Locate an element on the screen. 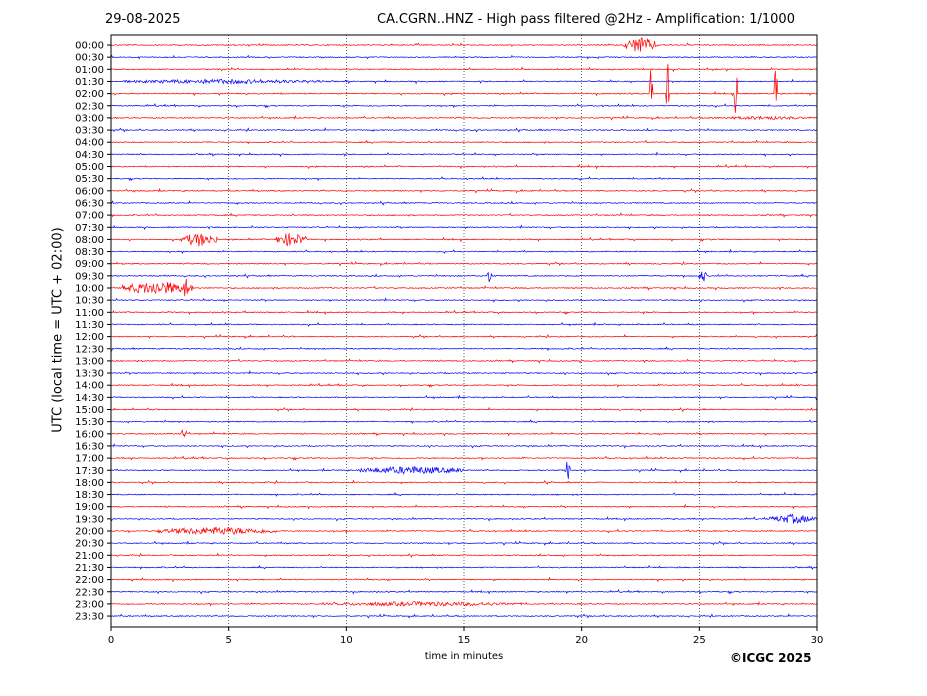 The image size is (927, 696). y-tick-label: 16:30 is located at coordinates (89, 446).